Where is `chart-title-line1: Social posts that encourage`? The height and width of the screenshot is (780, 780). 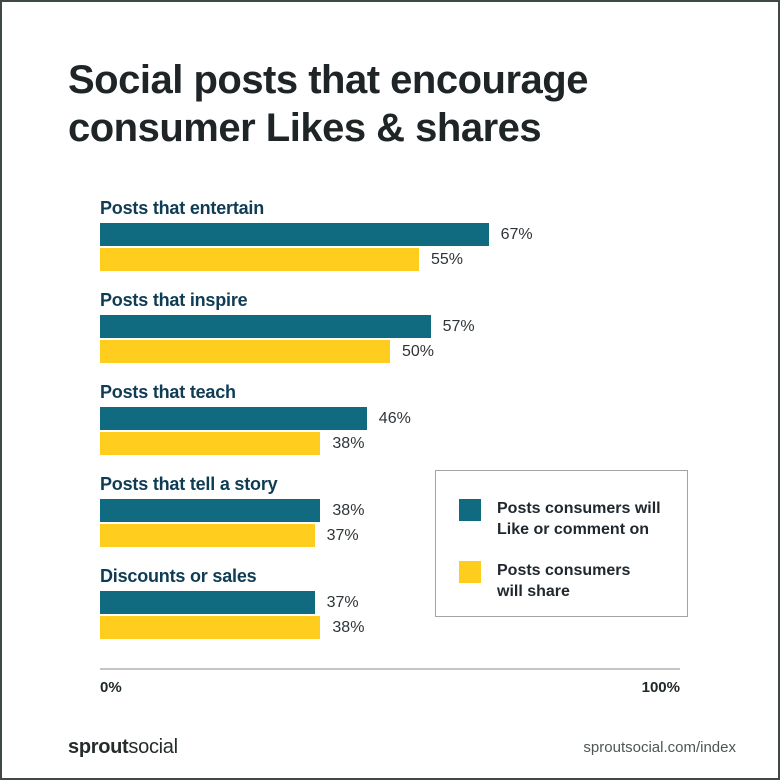
chart-title-line1: Social posts that encourage is located at coordinates (328, 80).